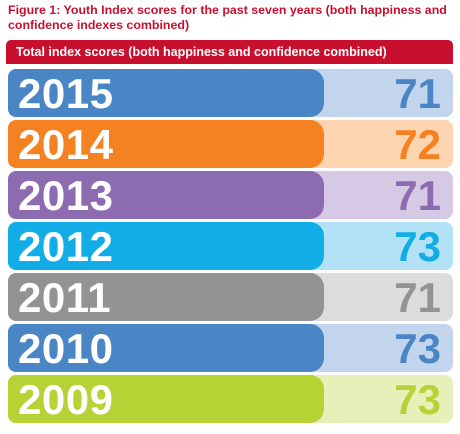 The image size is (460, 434). I want to click on year-label-2009: 2009, so click(66, 399).